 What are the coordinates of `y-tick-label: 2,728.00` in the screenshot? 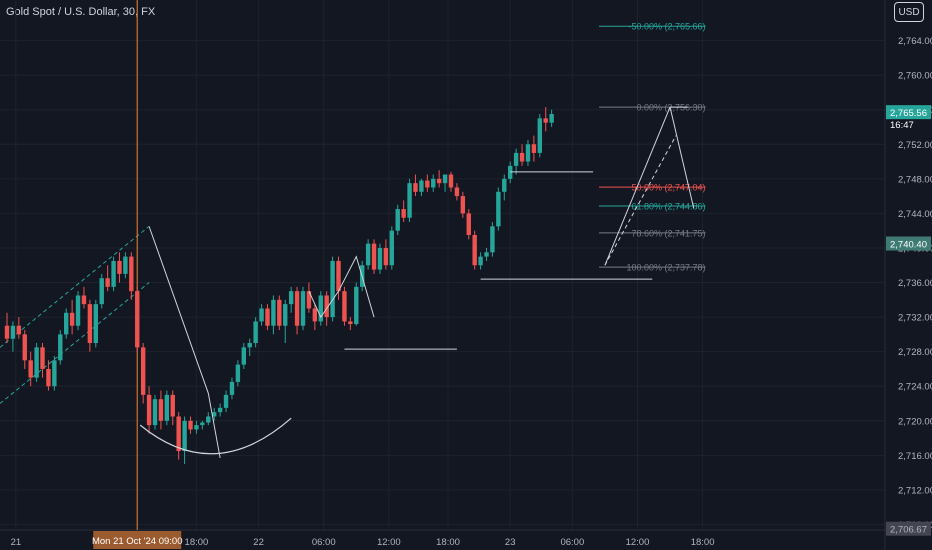 It's located at (915, 352).